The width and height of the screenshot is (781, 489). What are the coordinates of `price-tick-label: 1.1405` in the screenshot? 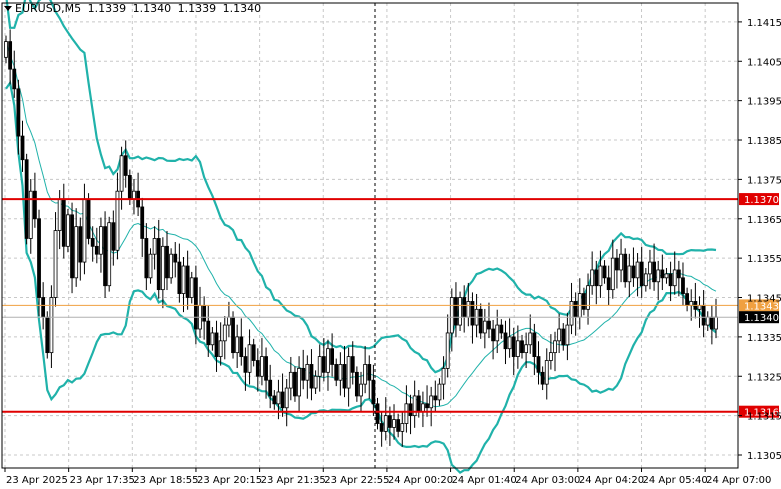 It's located at (764, 62).